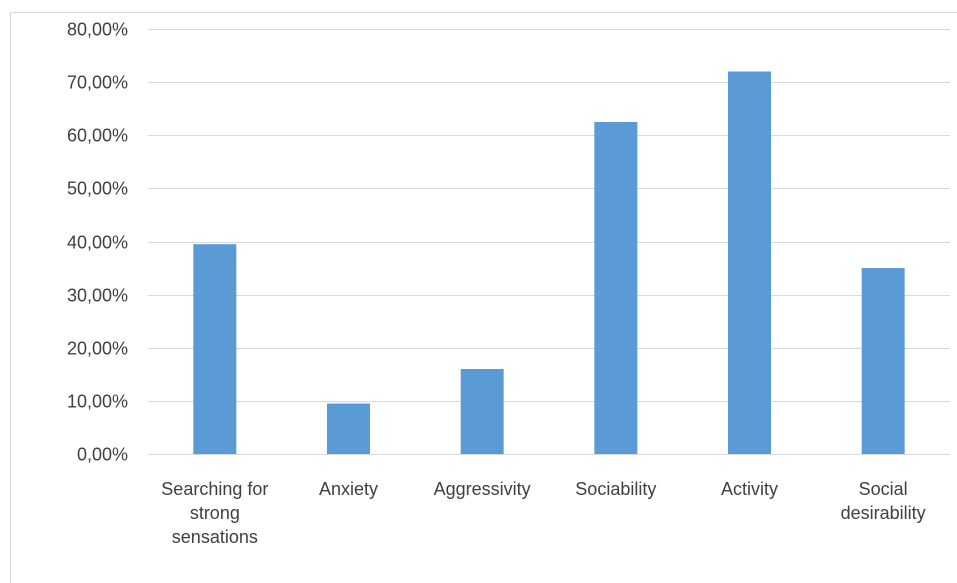 This screenshot has height=583, width=957. I want to click on y-tick-label: 80,00%, so click(97, 30).